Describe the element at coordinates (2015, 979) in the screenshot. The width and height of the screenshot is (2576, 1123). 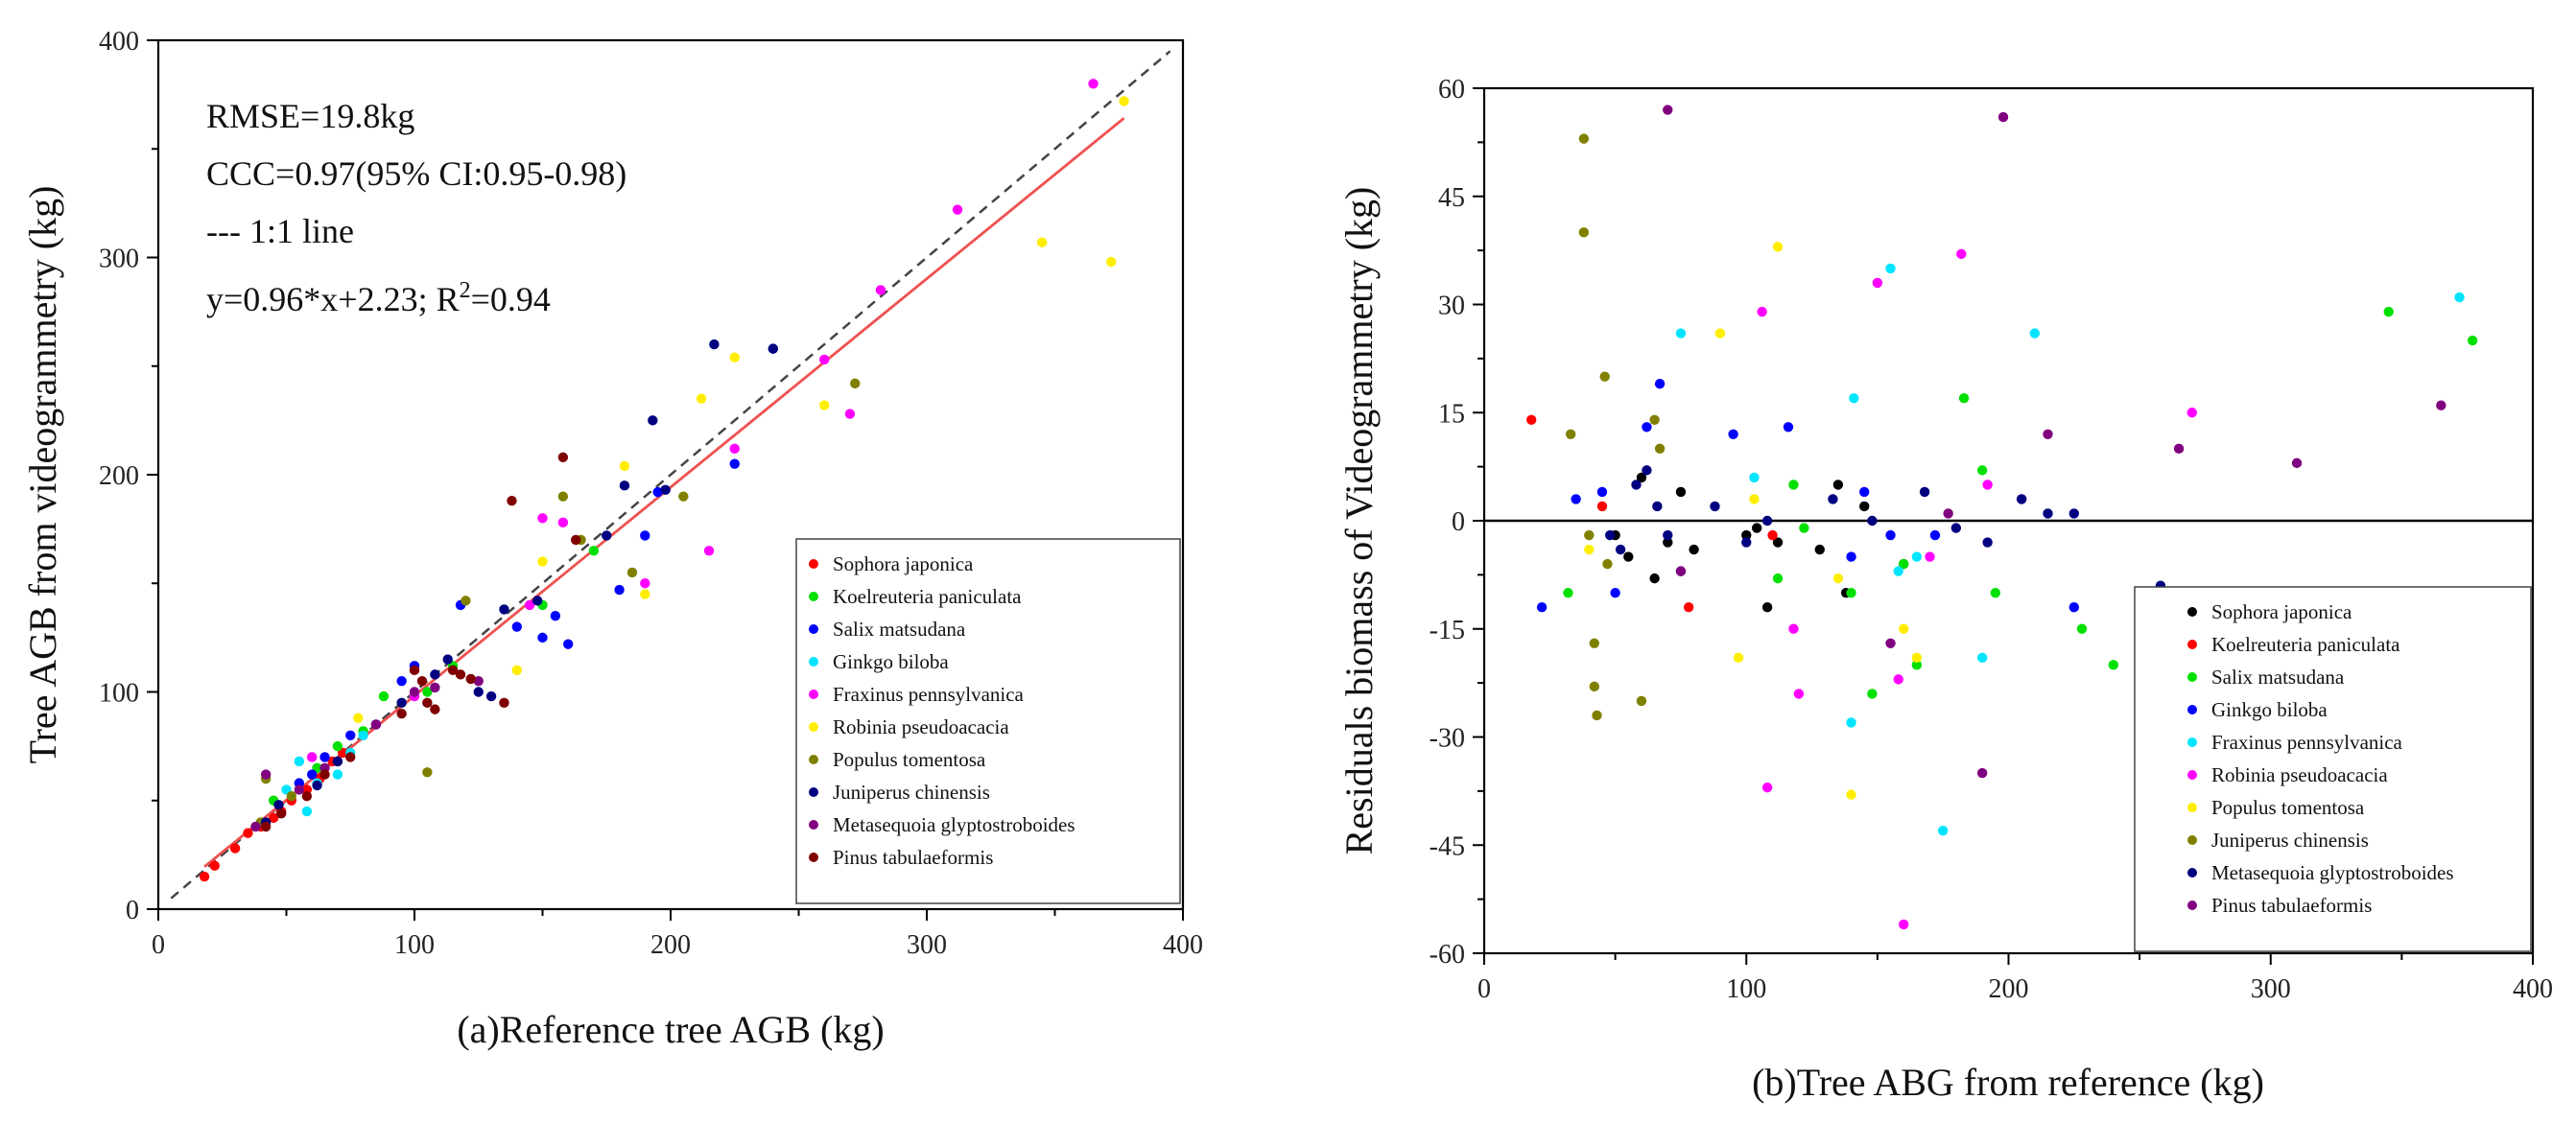
I see `panel-b-x-ticks: 0 100 200 300 400` at that location.